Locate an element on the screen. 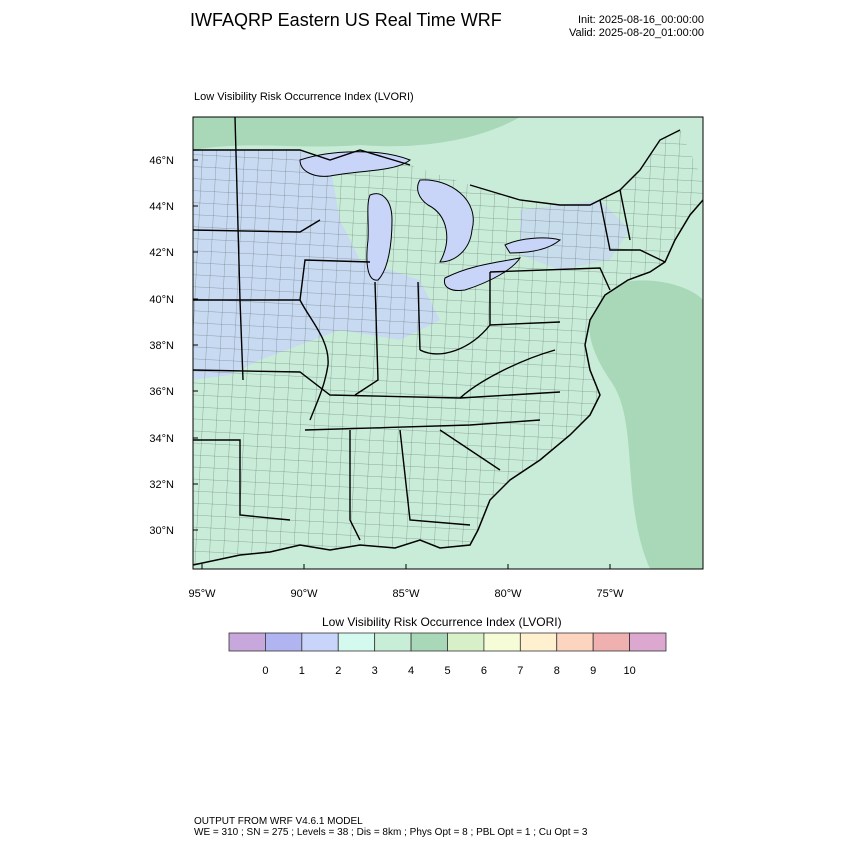 The height and width of the screenshot is (850, 850). state-line-36n is located at coordinates (377, 384).